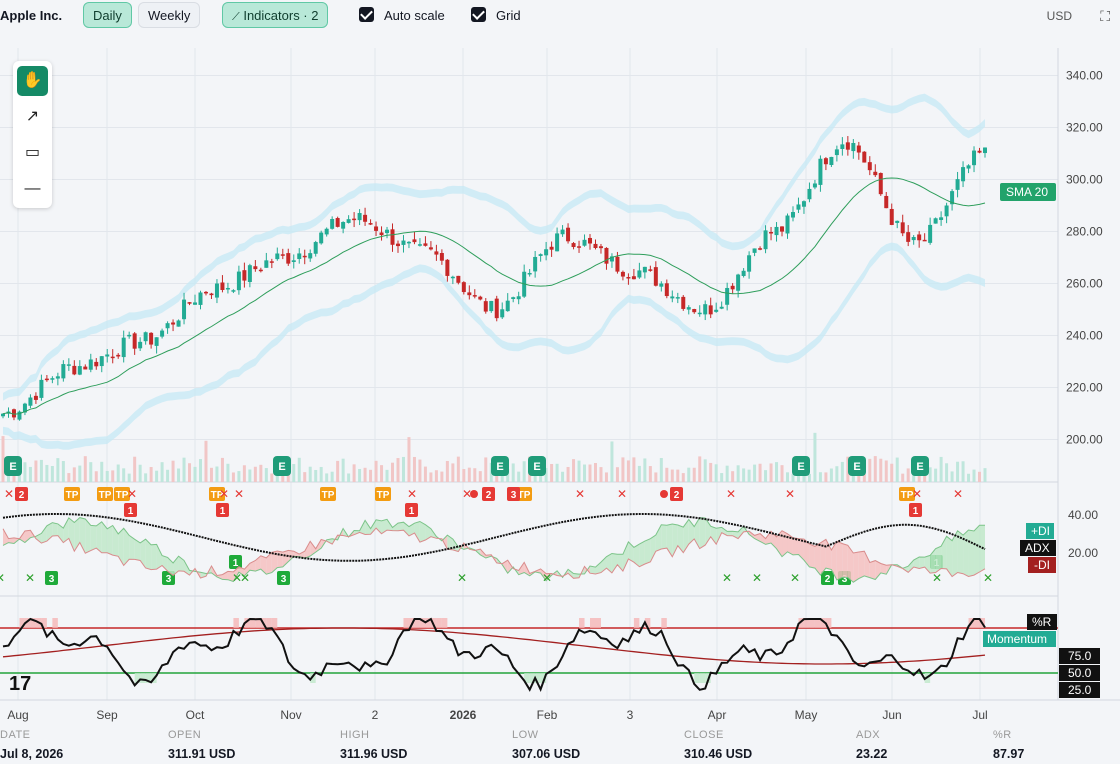 The image size is (1120, 764). I want to click on fullscreen-icon: ⛶, so click(1105, 16).